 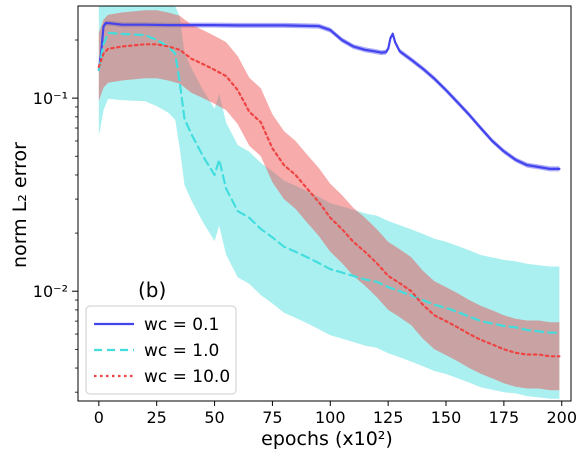 What do you see at coordinates (50, 98) in the screenshot?
I see `y-tick-label: 10⁻¹` at bounding box center [50, 98].